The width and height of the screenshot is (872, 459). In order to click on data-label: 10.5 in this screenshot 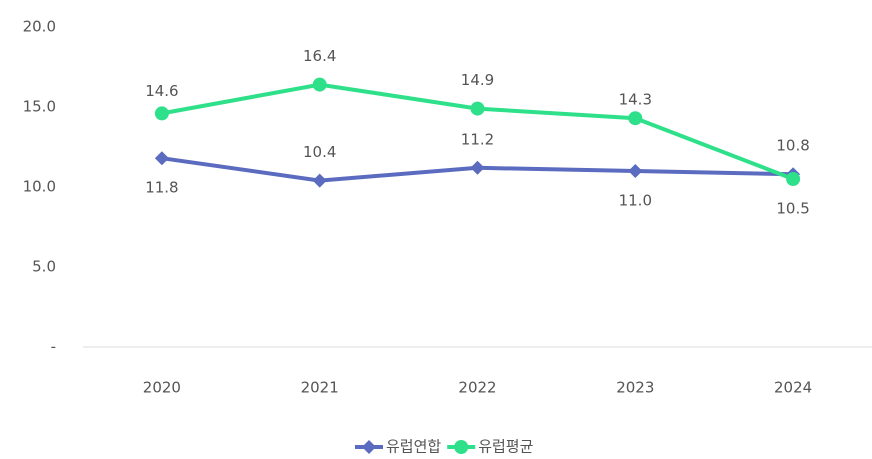, I will do `click(792, 209)`.